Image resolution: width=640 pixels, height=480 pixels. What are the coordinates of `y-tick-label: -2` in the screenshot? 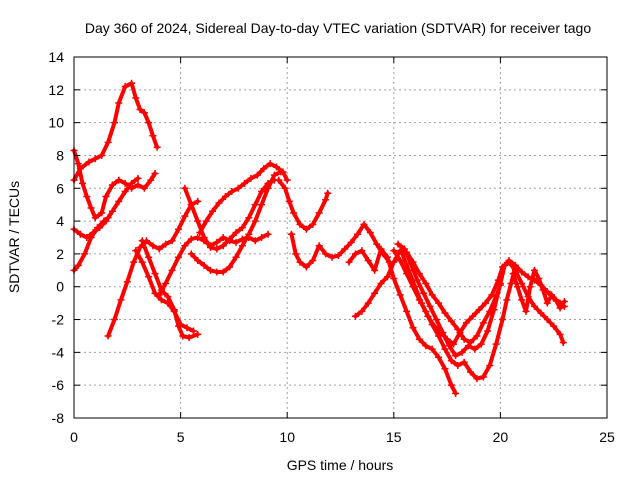 It's located at (58, 320).